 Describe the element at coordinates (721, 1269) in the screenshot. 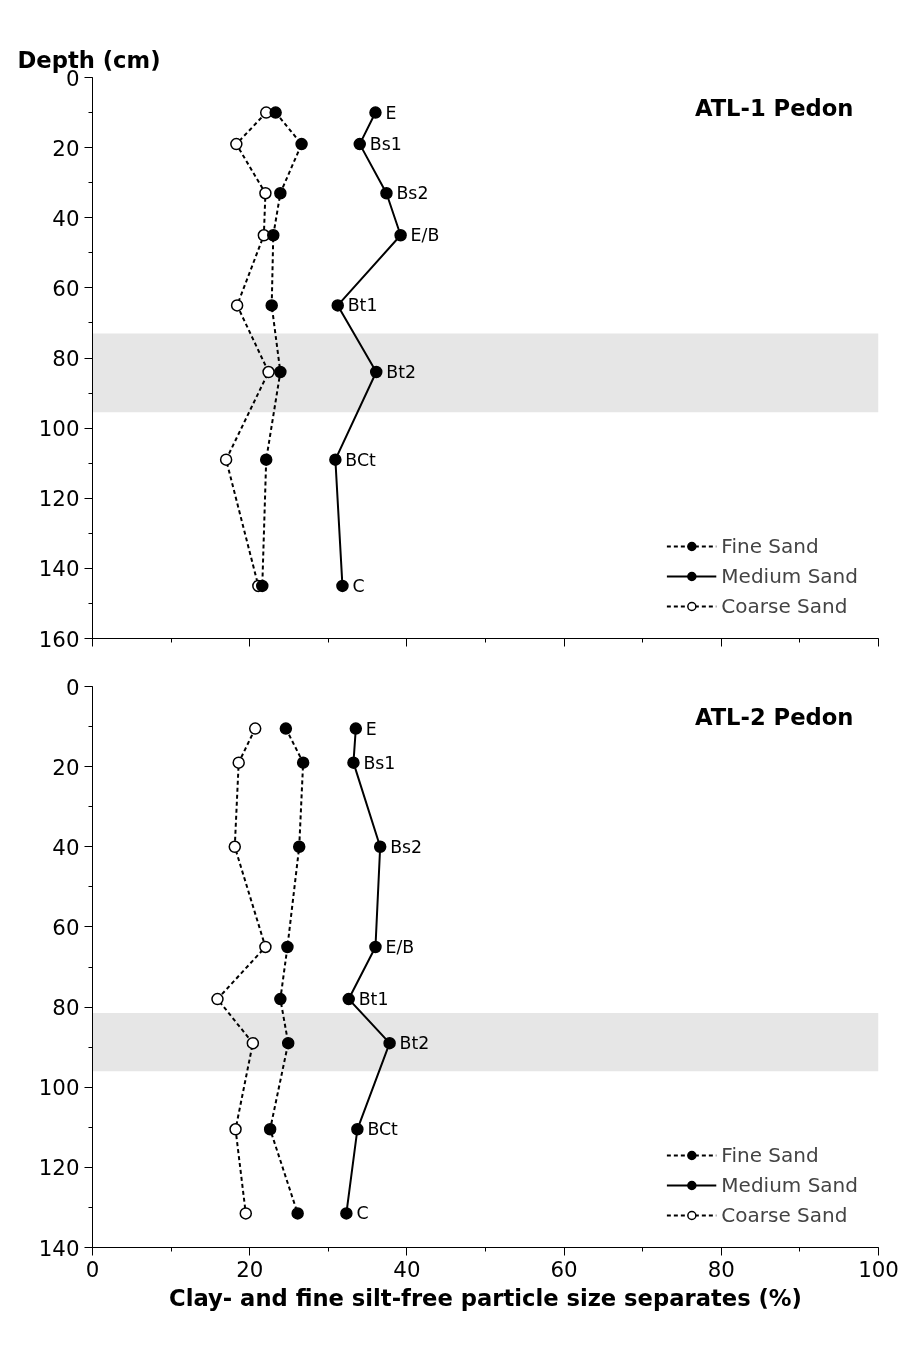

I see `x-tick-label: 80` at that location.